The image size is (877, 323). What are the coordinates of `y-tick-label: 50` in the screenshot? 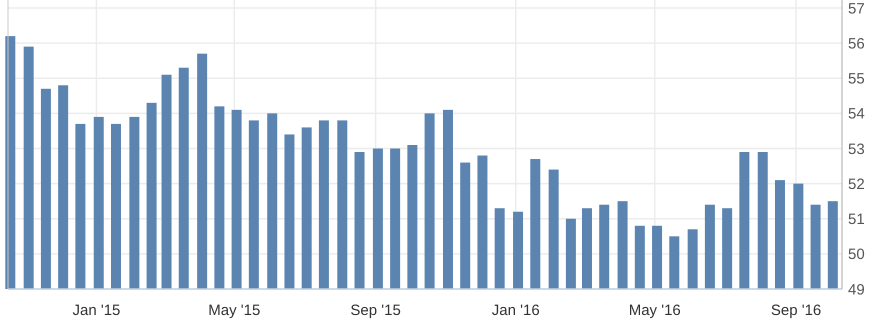 It's located at (856, 255).